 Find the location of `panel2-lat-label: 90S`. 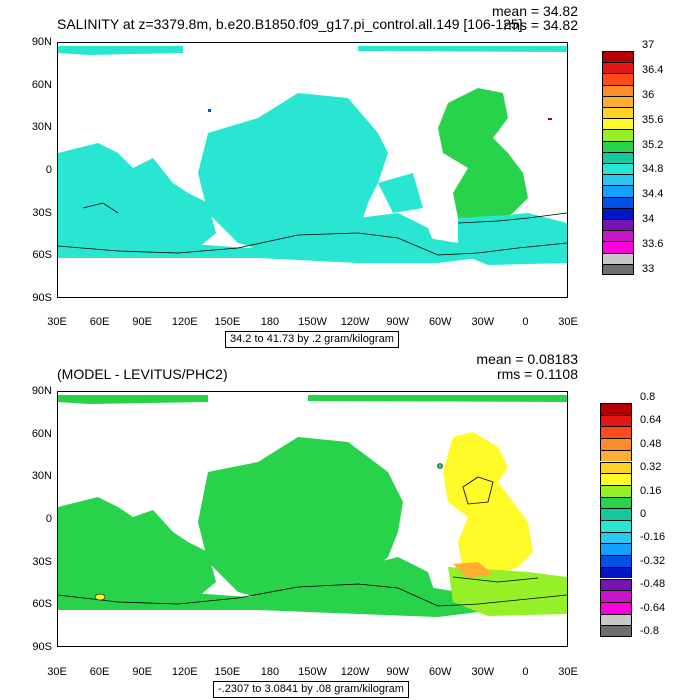

panel2-lat-label: 90S is located at coordinates (42, 647).